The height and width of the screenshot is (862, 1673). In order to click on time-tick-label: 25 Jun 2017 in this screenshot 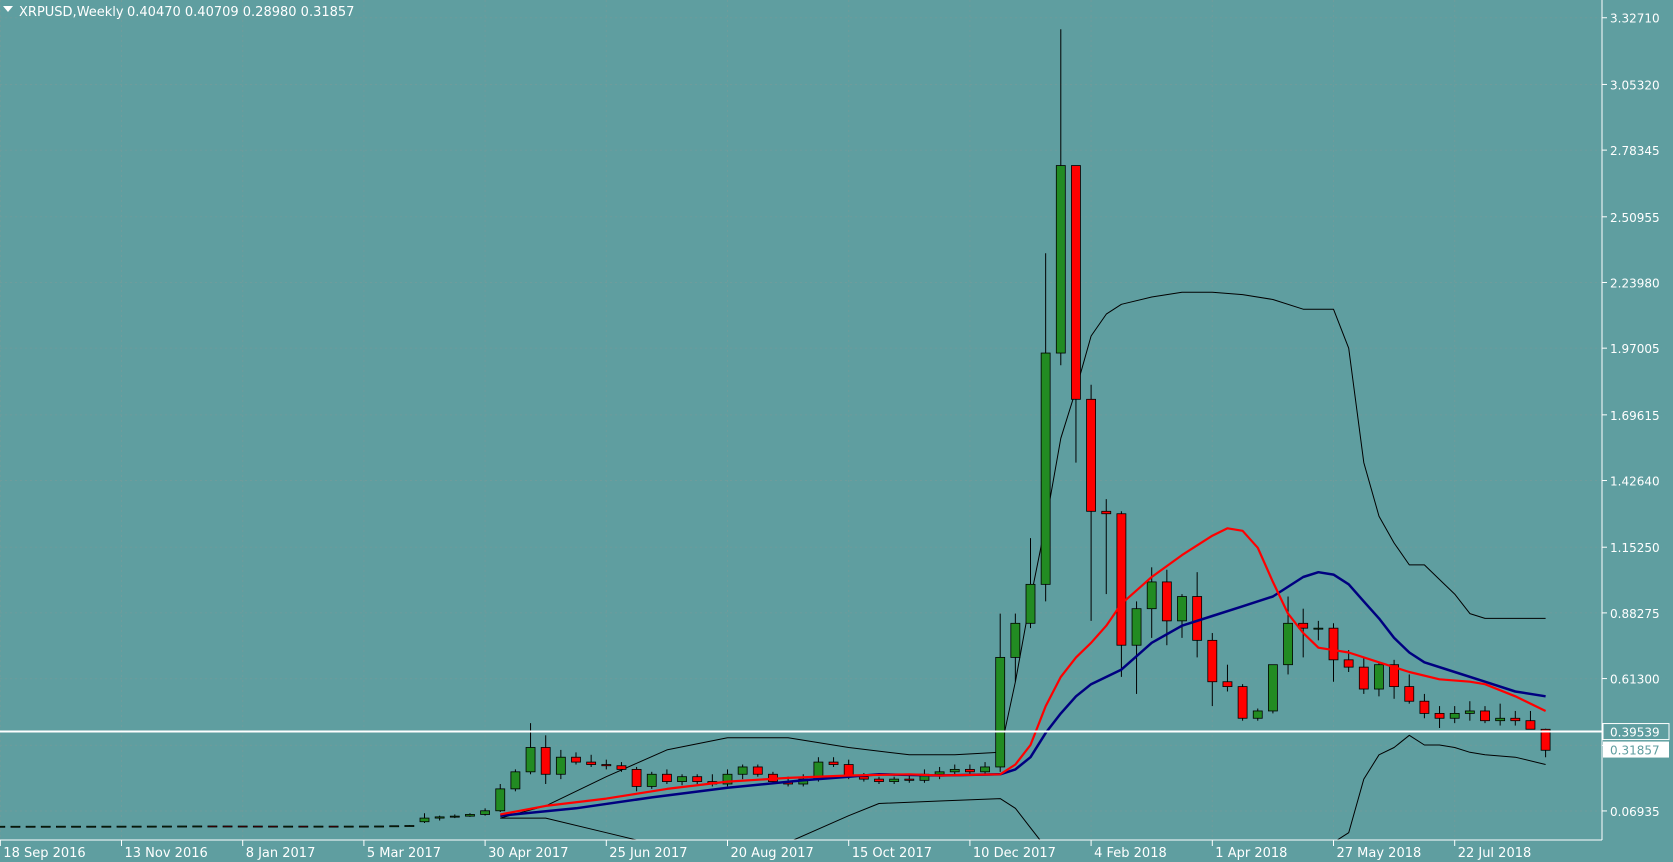, I will do `click(648, 853)`.